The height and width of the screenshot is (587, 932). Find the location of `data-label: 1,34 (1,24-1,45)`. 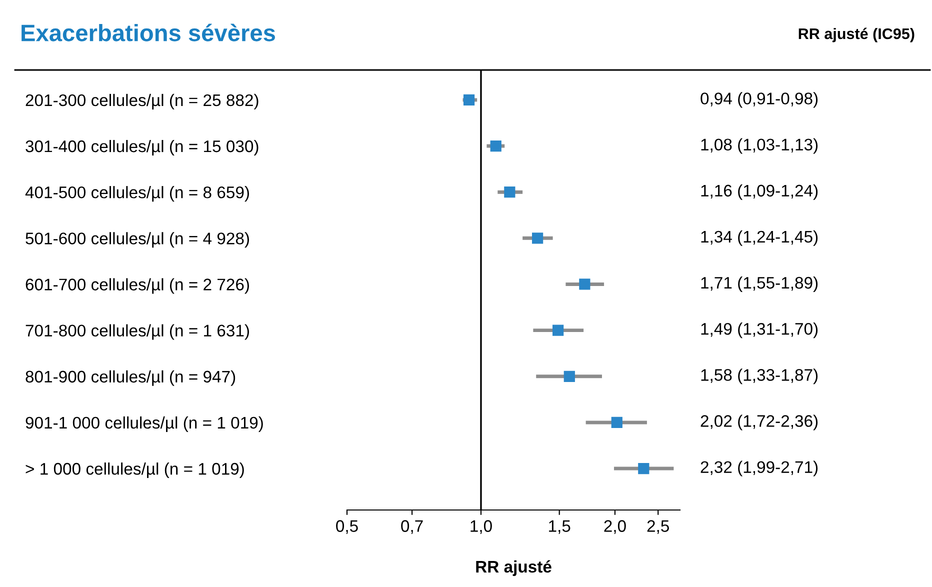

data-label: 1,34 (1,24-1,45) is located at coordinates (759, 238).